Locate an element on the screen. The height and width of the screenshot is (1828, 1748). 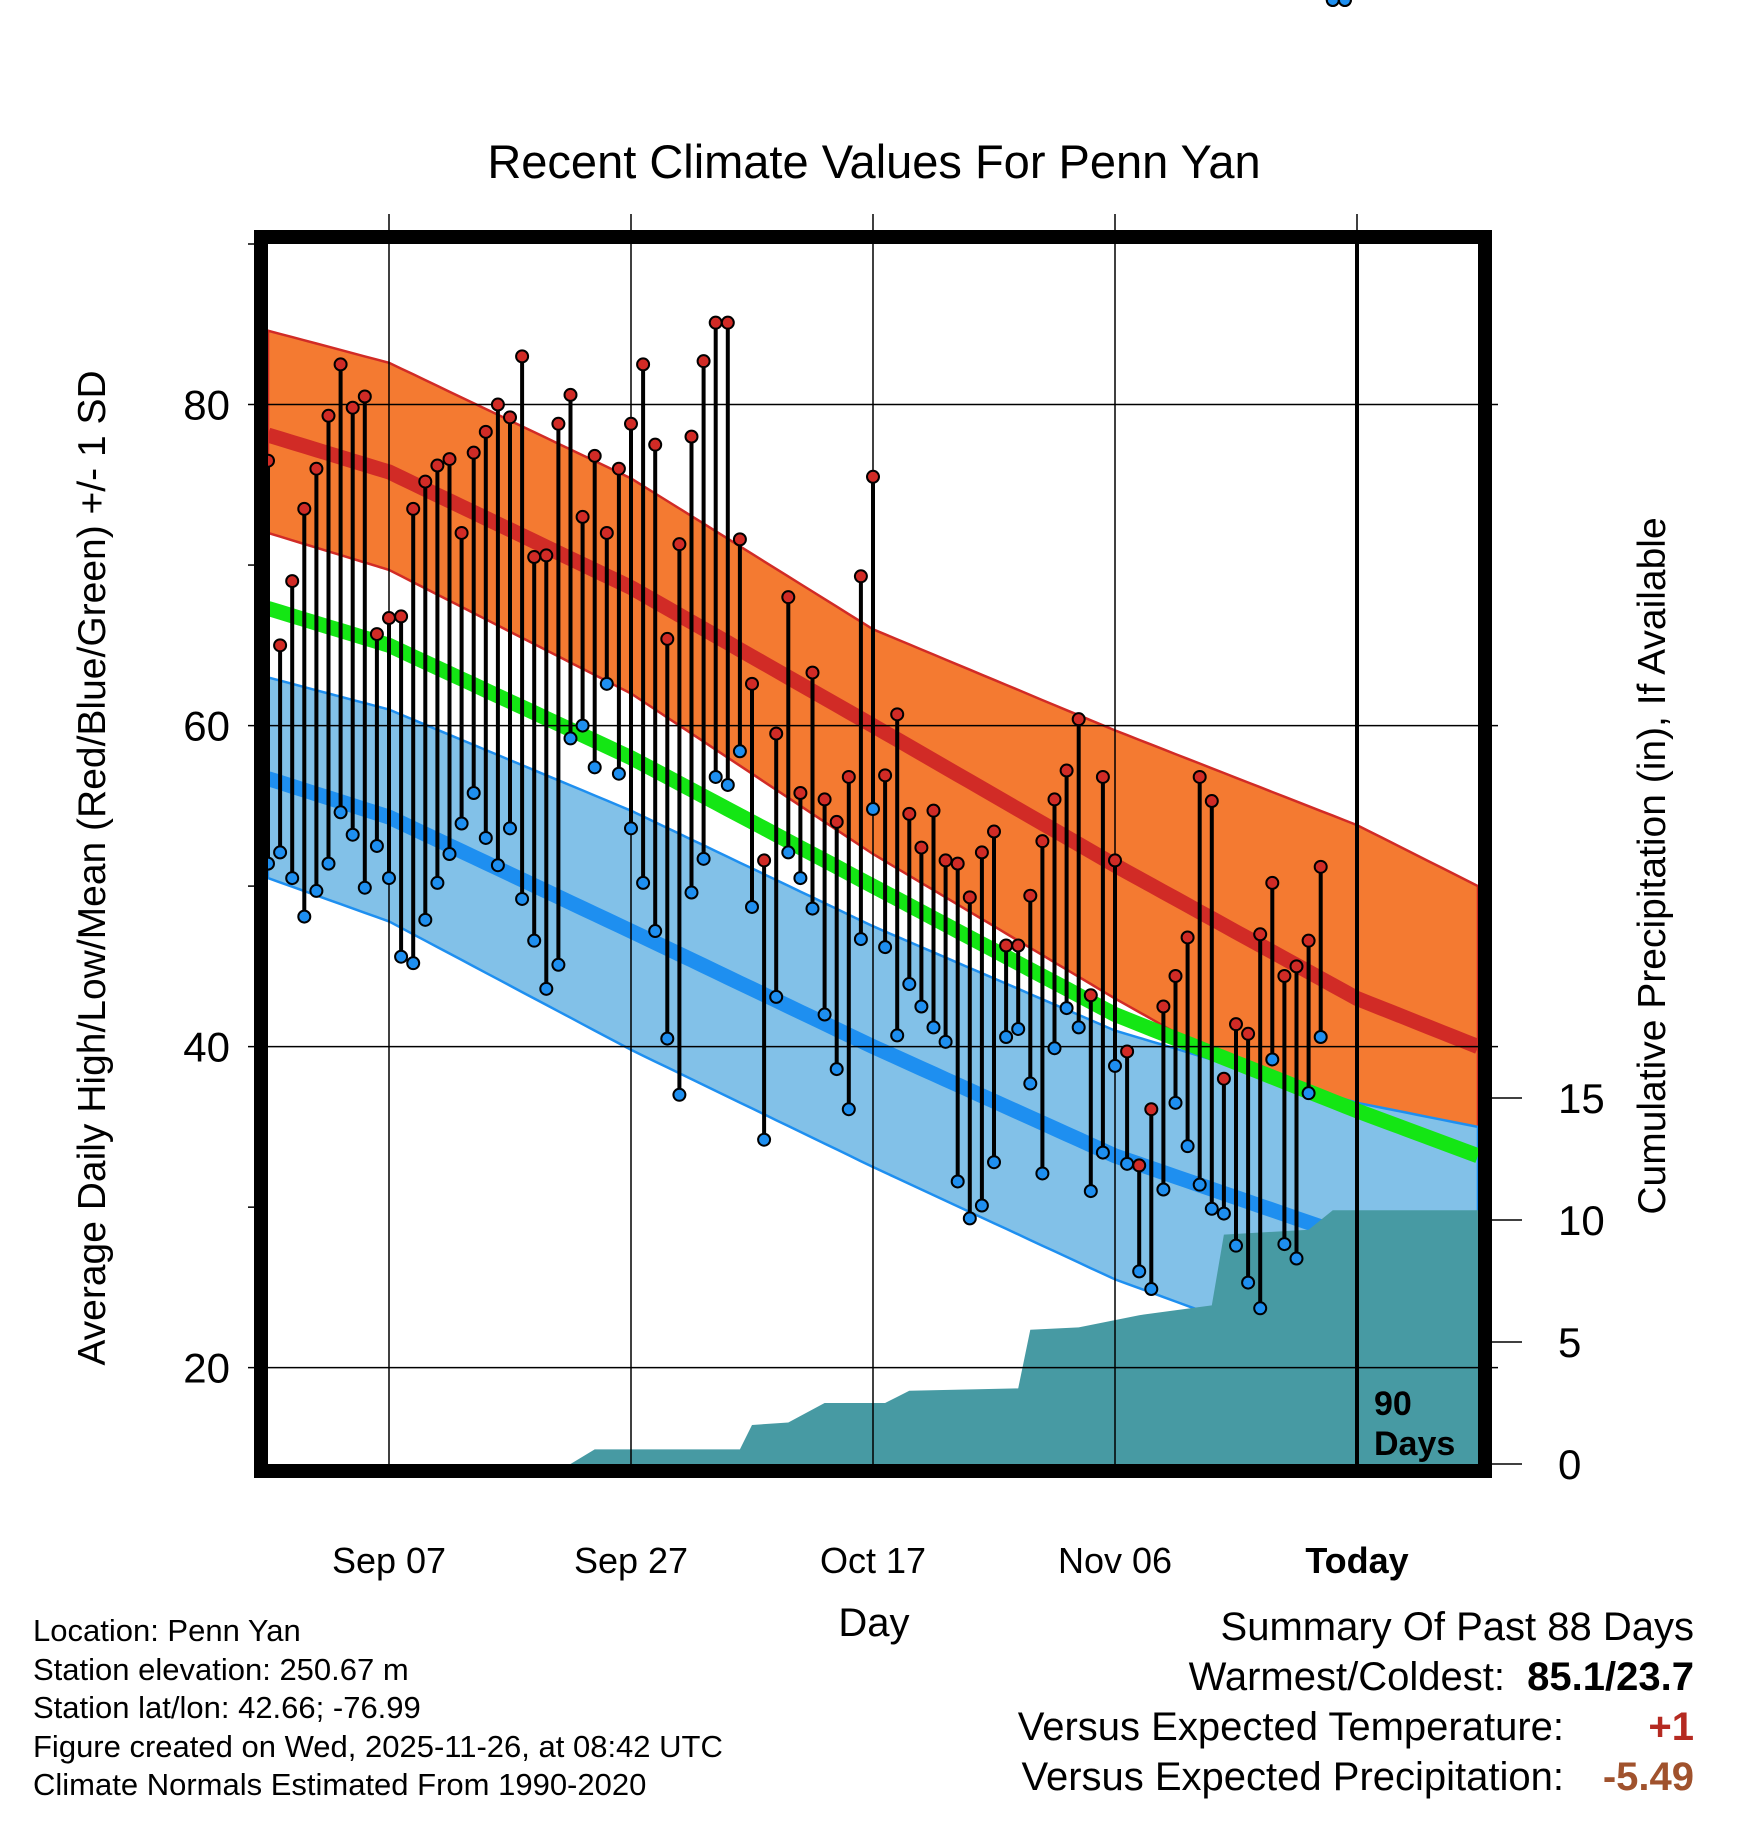
today-days-label-line1: 90 is located at coordinates (1393, 1404).